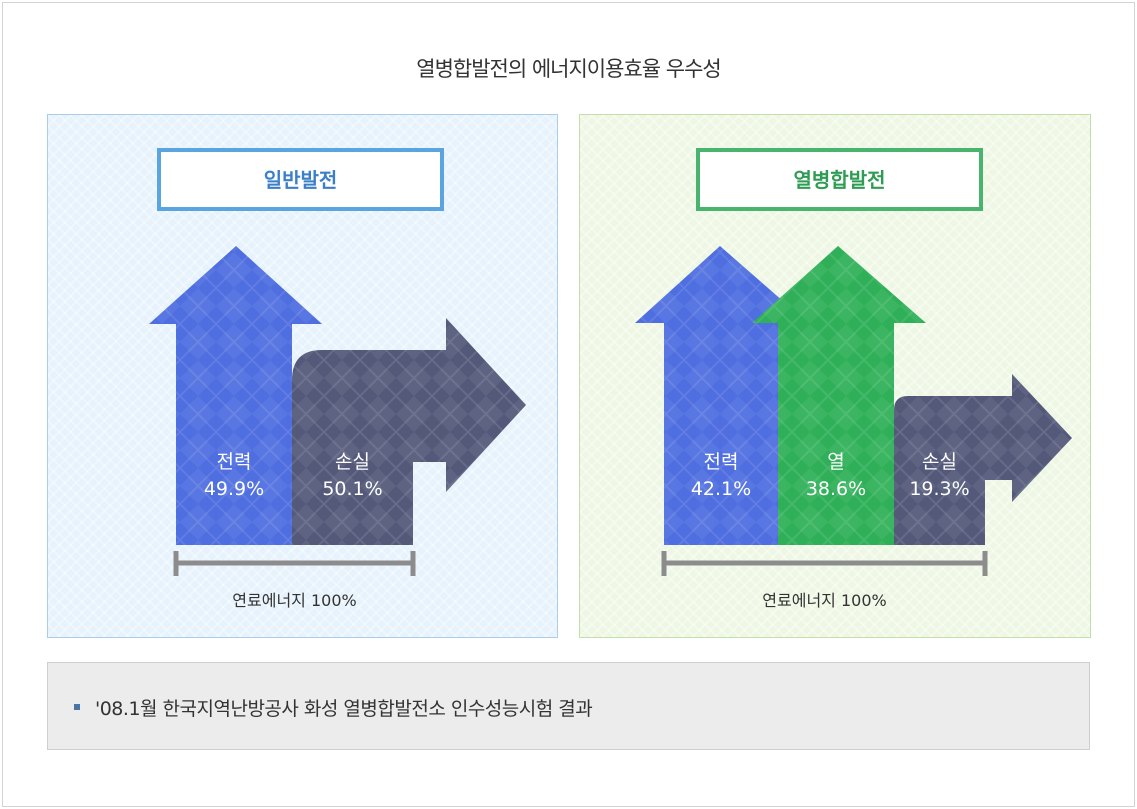  What do you see at coordinates (836, 489) in the screenshot?
I see `right-heat-value: 38.6%` at bounding box center [836, 489].